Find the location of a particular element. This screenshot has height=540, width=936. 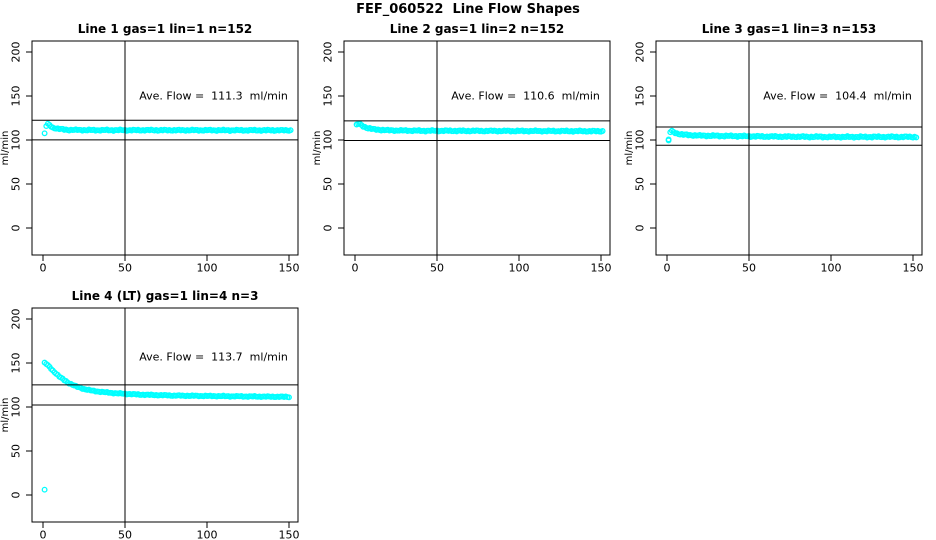

average-flow-annotation: Ave. Flow = 113.7 ml/min is located at coordinates (213, 356).